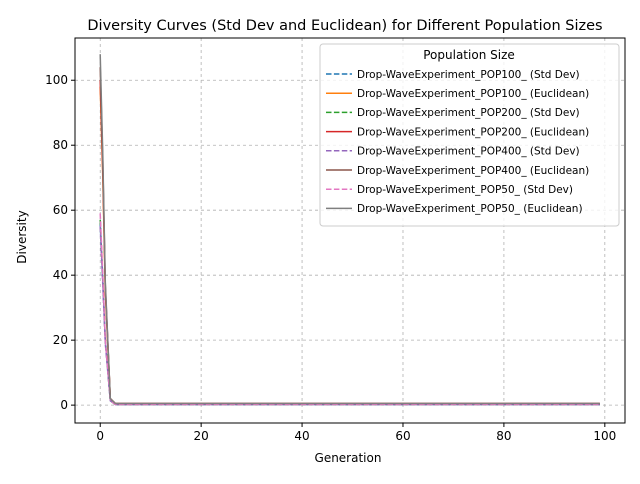 The width and height of the screenshot is (640, 484). I want to click on legend-entry-label: Drop-WaveExperiment_POP200_ (Euclidean), so click(473, 132).